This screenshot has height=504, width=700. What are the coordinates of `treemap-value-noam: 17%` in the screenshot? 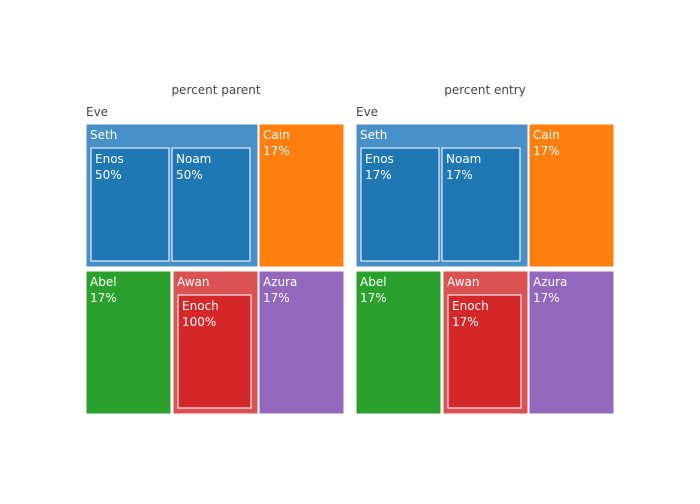 It's located at (459, 175).